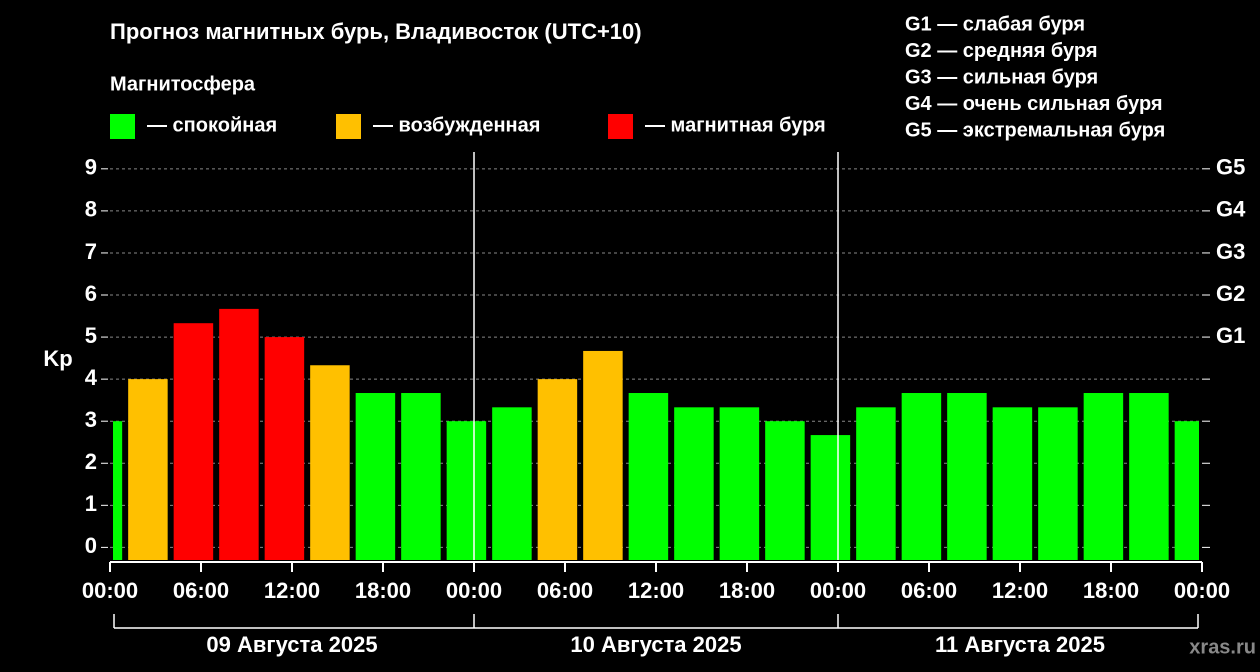 The image size is (1260, 672). What do you see at coordinates (183, 84) in the screenshot?
I see `legend-title: Магнитосфера` at bounding box center [183, 84].